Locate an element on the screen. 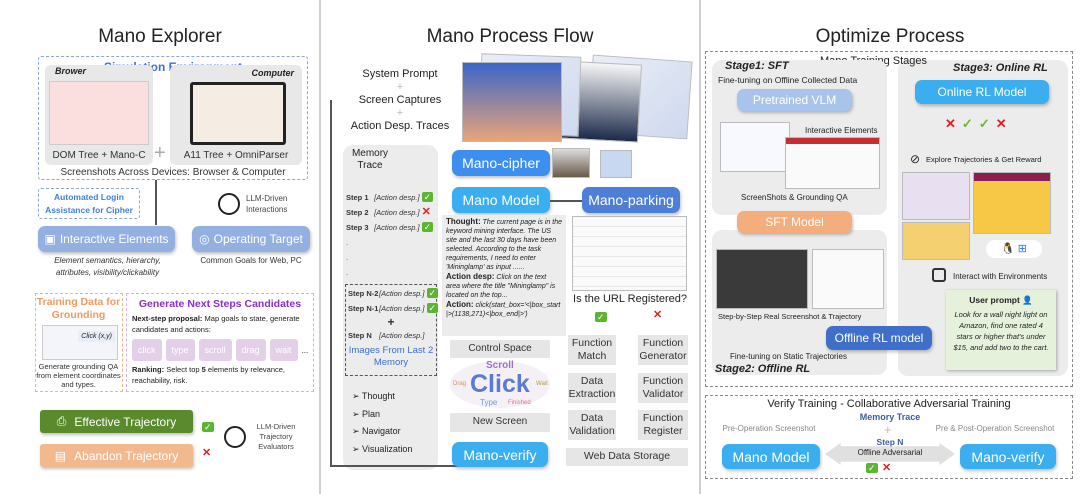 The height and width of the screenshot is (494, 1080). memory-step: Step 1 [Action desp.] ✓ is located at coordinates (390, 197).